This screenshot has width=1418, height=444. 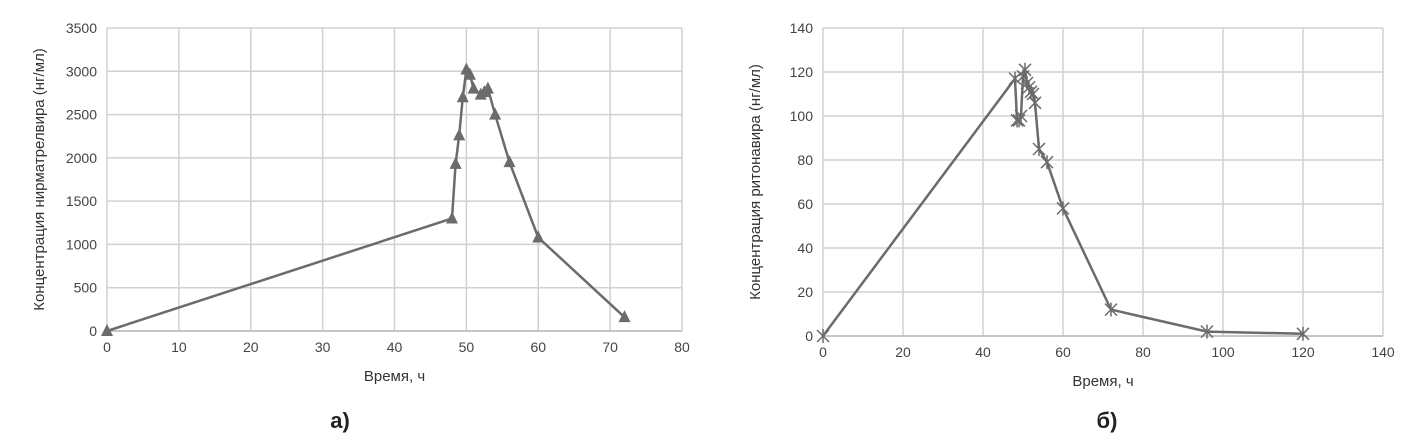 I want to click on x-tick-label: 140, so click(x=1383, y=352).